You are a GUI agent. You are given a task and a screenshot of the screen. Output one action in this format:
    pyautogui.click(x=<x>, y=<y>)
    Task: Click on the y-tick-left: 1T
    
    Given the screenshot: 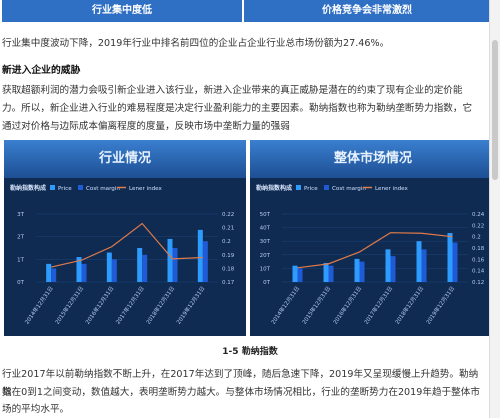 What is the action you would take?
    pyautogui.click(x=20, y=260)
    